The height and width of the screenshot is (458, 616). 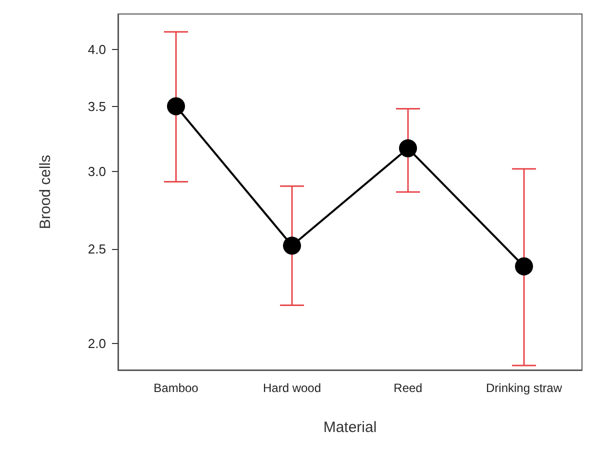 I want to click on y-tick-label: 2.0, so click(x=97, y=344).